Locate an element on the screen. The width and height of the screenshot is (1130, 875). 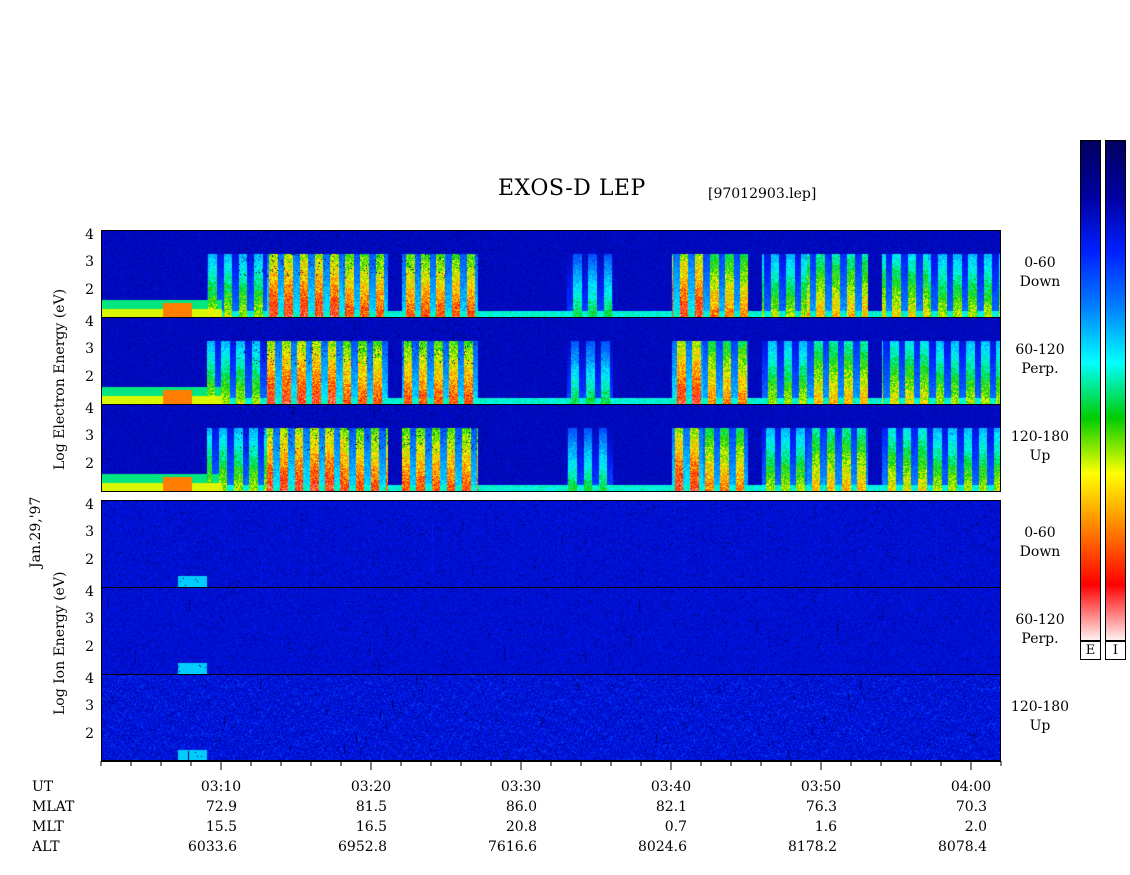
mlat-value: 82.1 is located at coordinates (671, 807).